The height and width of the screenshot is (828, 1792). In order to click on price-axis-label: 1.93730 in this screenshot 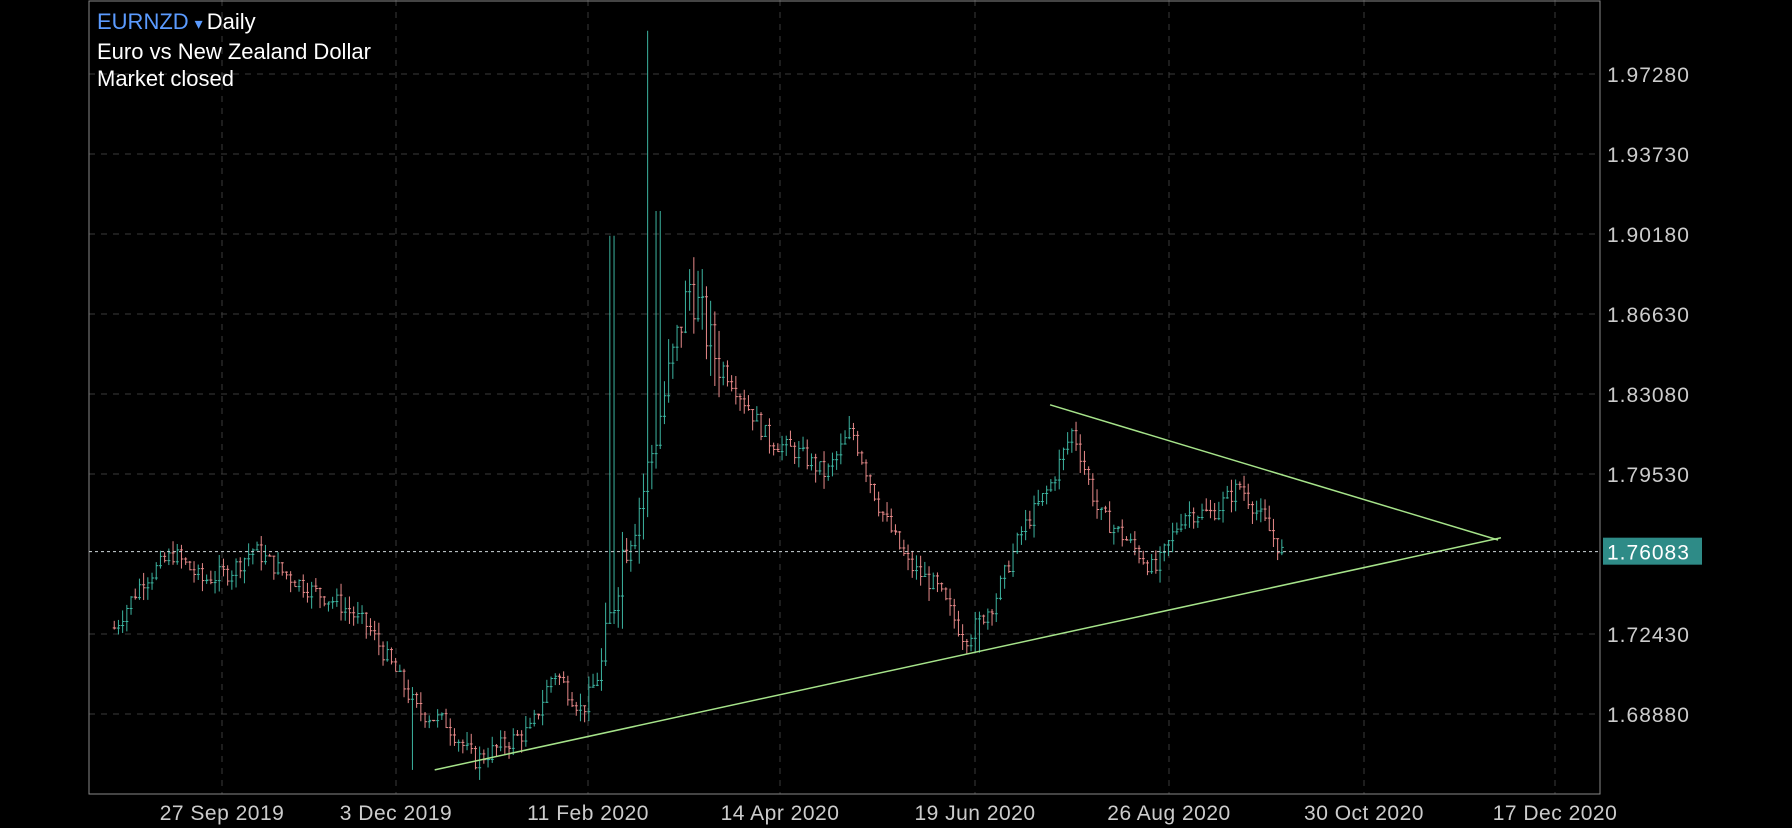, I will do `click(1648, 155)`.